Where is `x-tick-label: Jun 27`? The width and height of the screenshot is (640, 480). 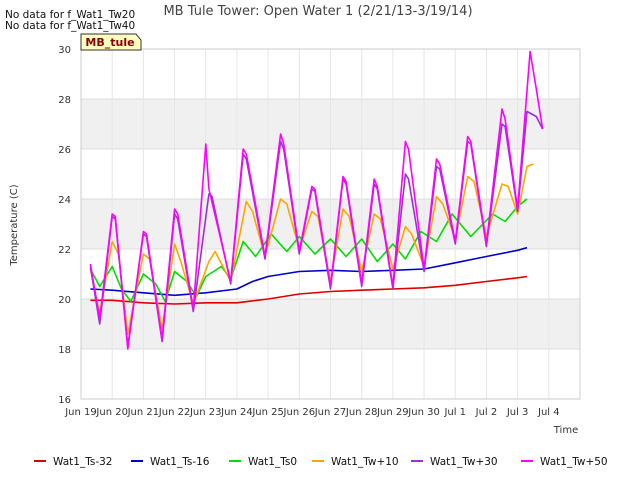 x-tick-label: Jun 27 is located at coordinates (330, 412).